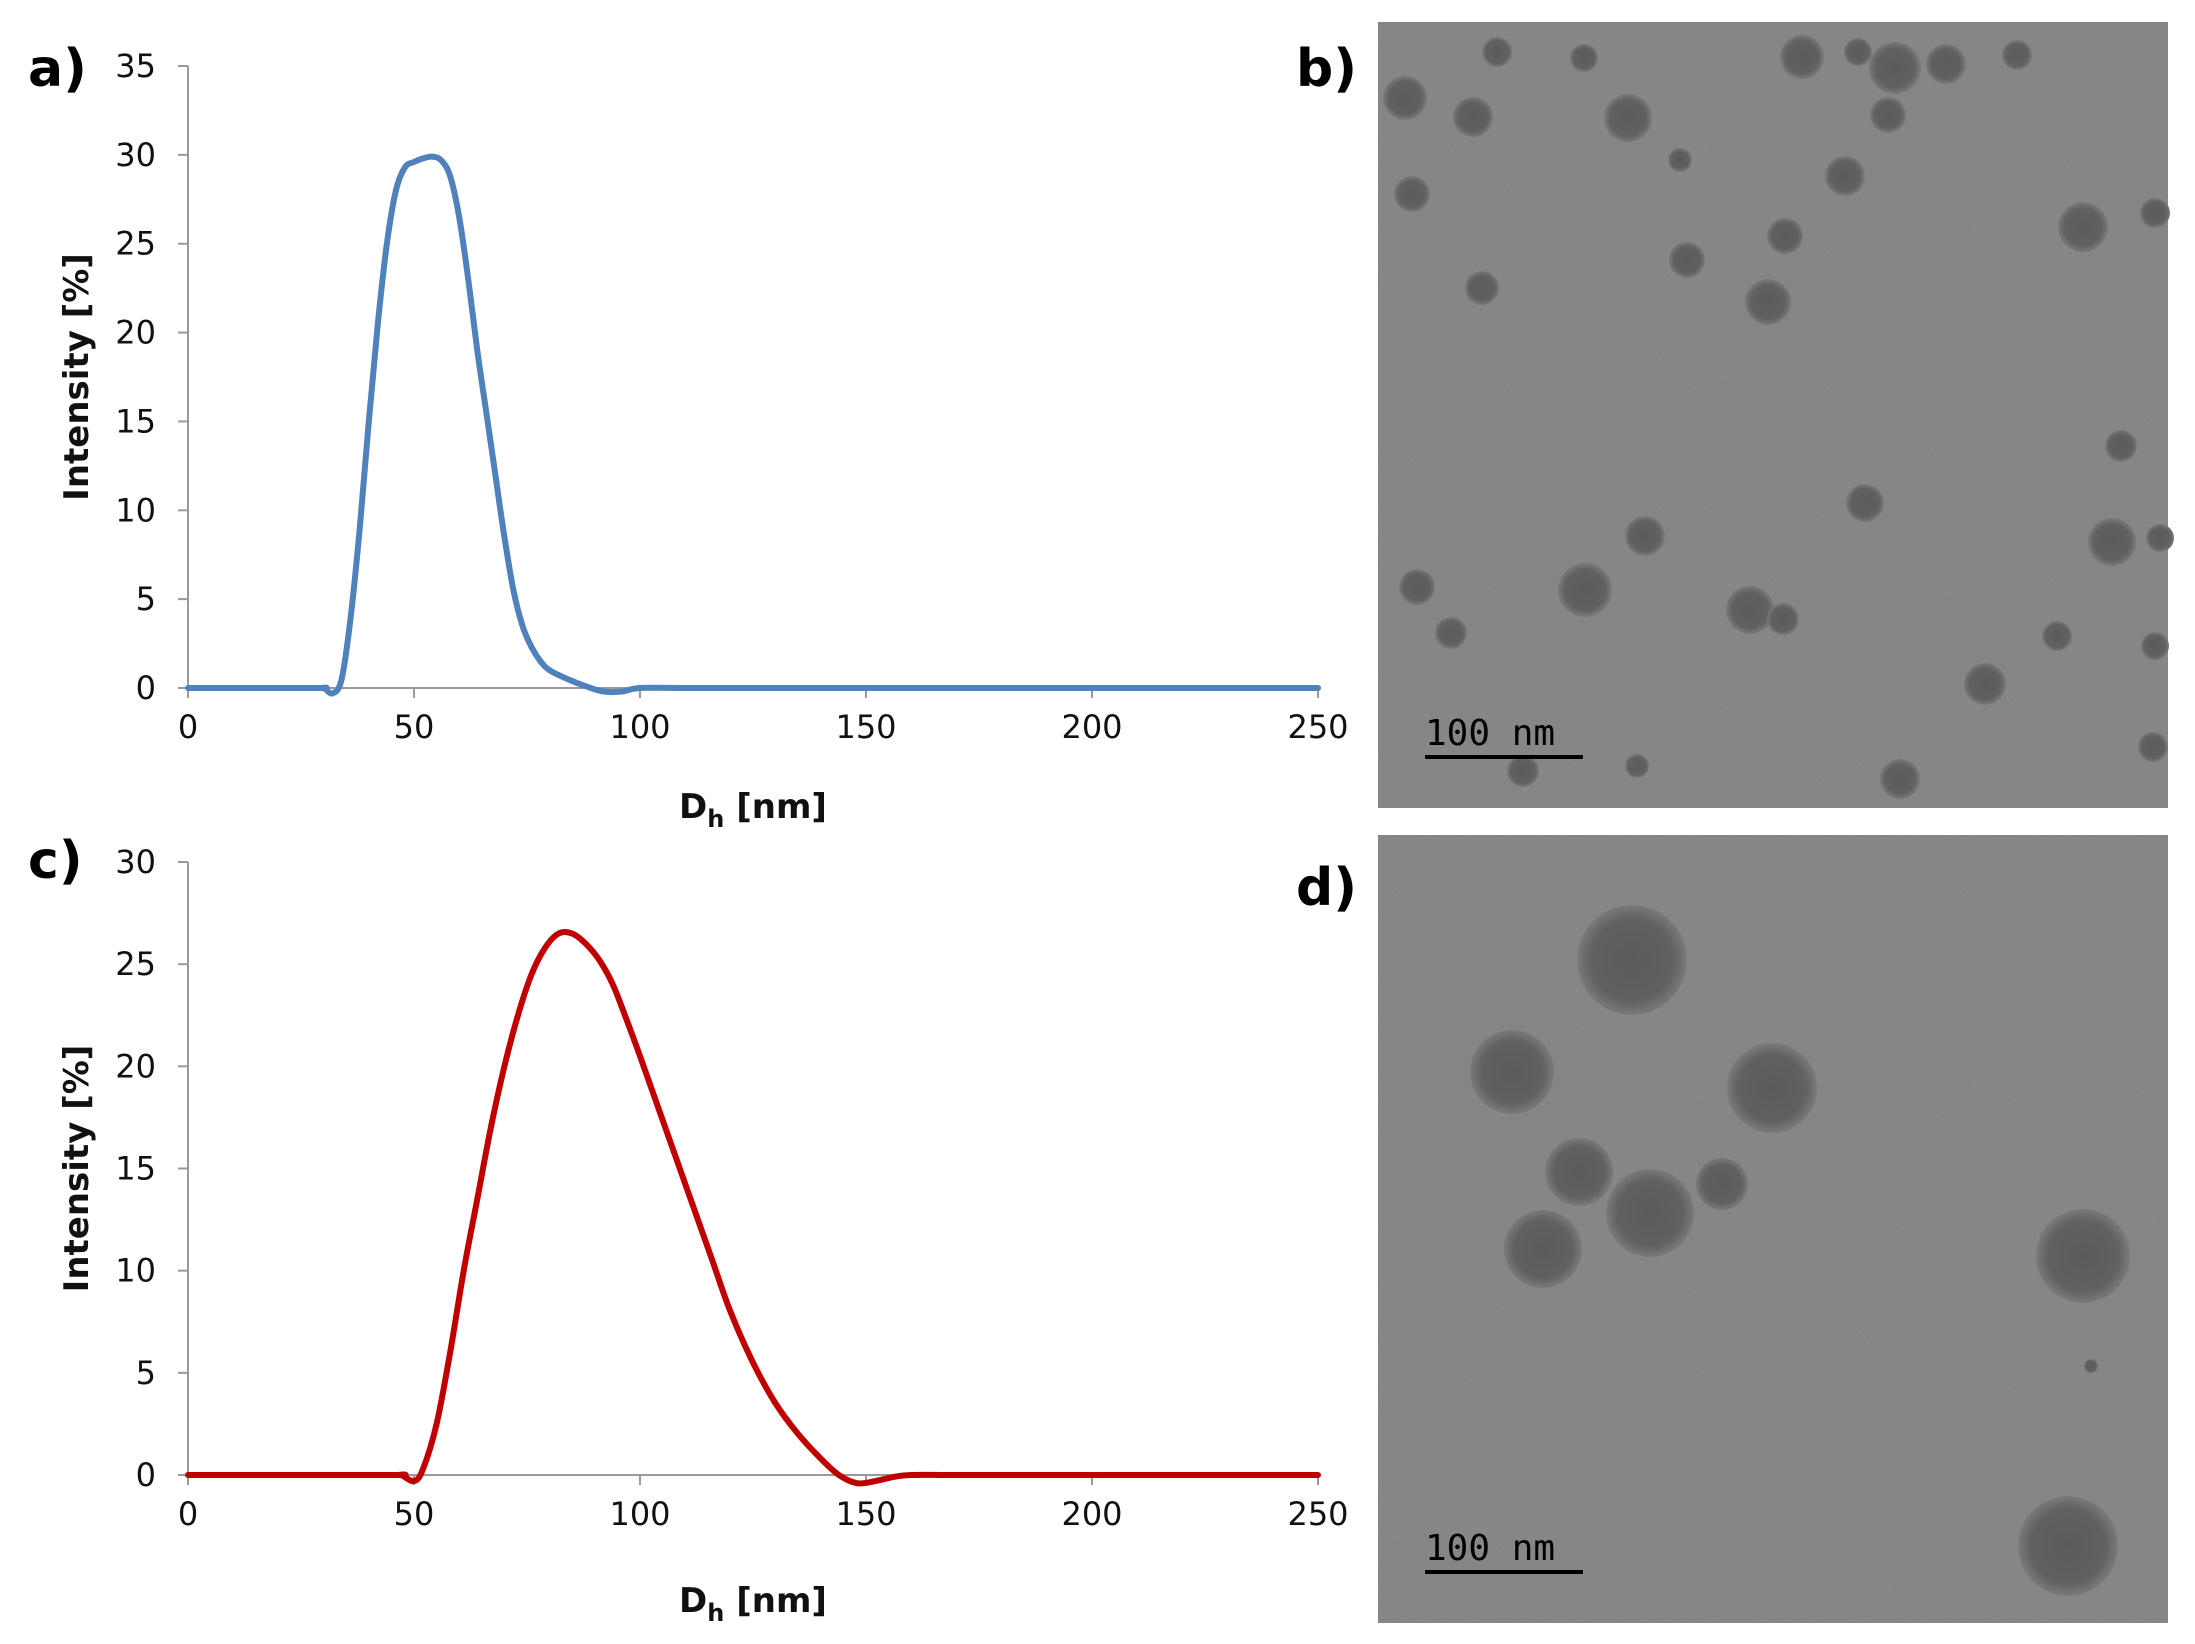  Describe the element at coordinates (77, 377) in the screenshot. I see `y-axis-label-a: Intensity [%]` at that location.